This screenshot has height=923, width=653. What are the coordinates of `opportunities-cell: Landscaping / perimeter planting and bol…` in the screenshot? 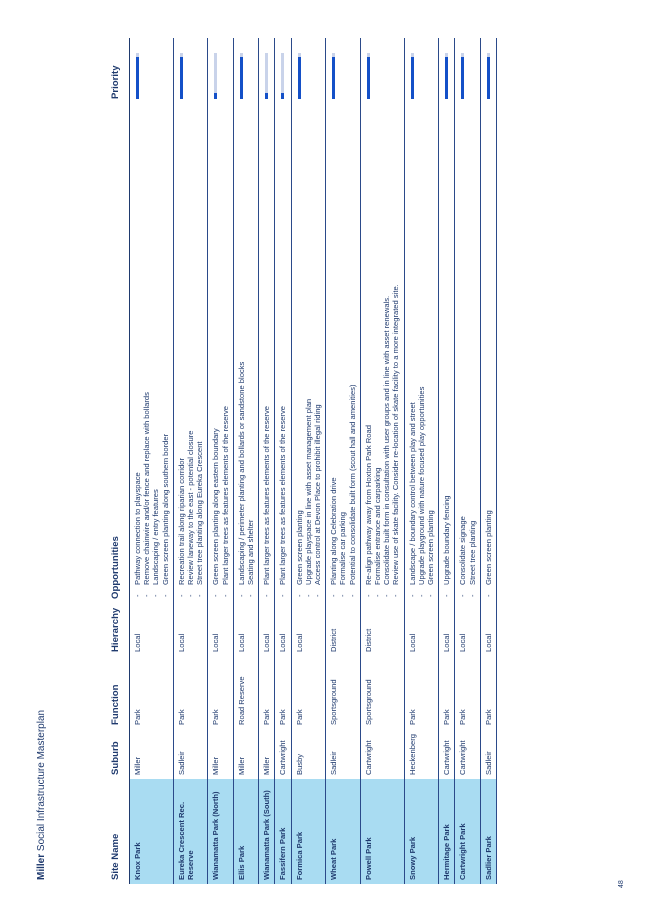 It's located at (246, 353).